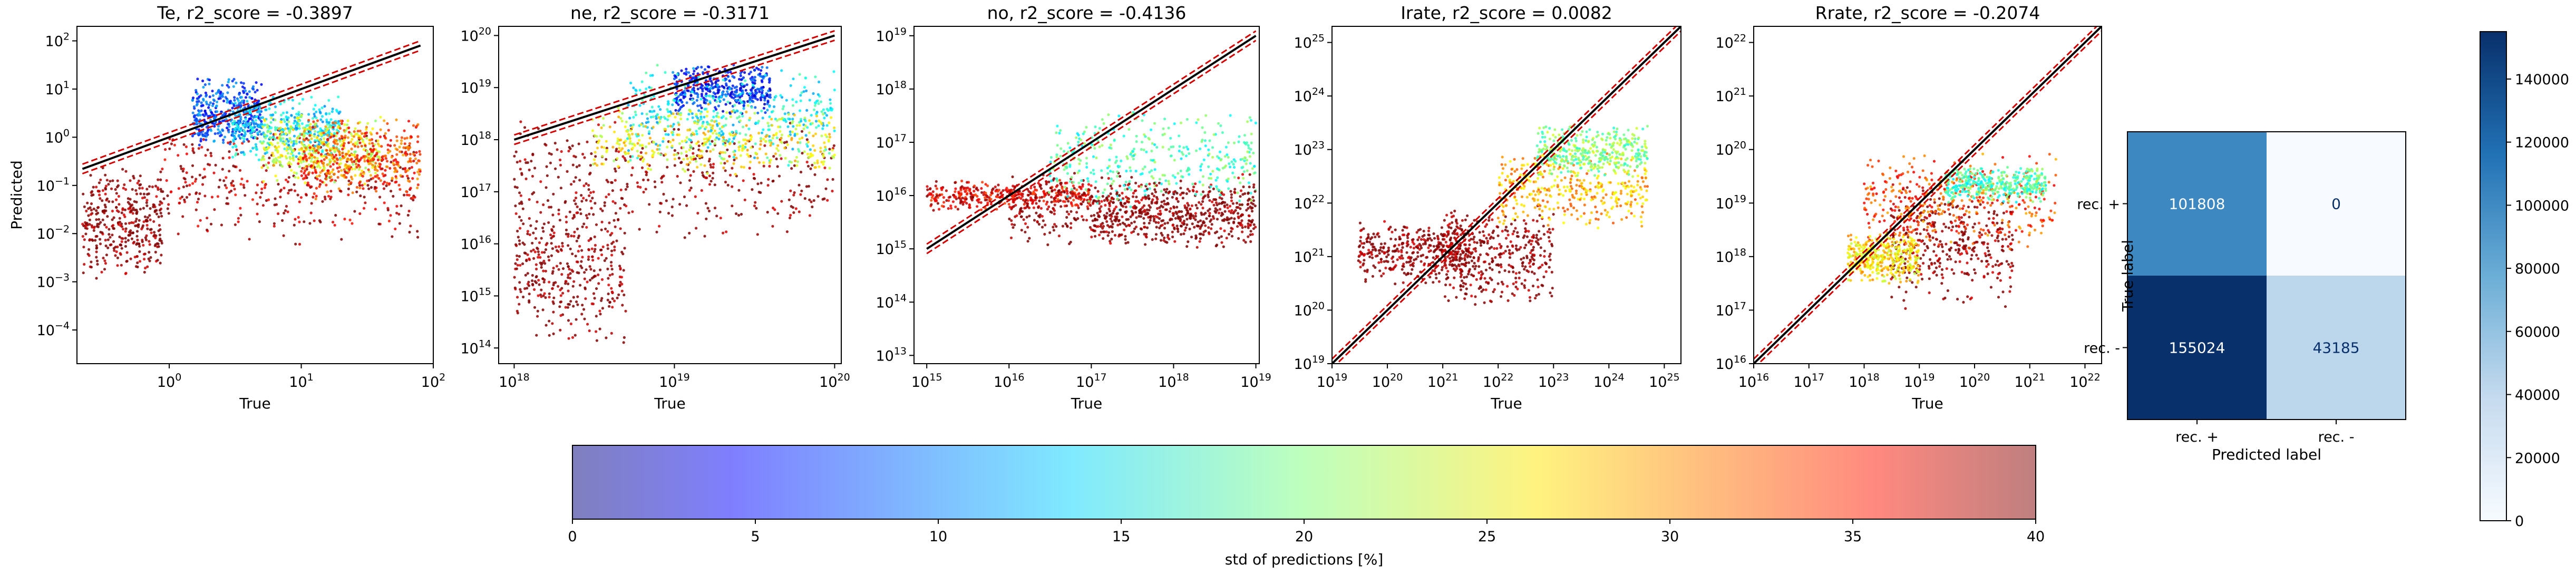 The height and width of the screenshot is (575, 2576). I want to click on x-axis-label: True, so click(254, 404).